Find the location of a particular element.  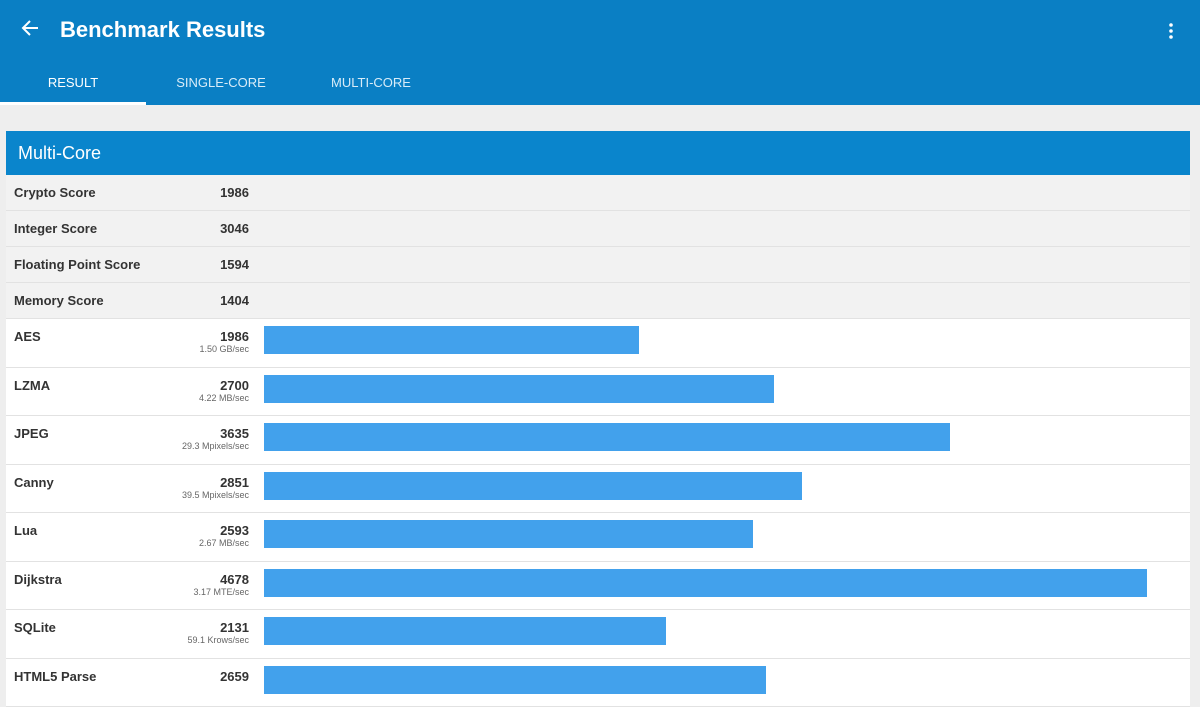

test-rate: 3.17 MTE/sec is located at coordinates (221, 592).